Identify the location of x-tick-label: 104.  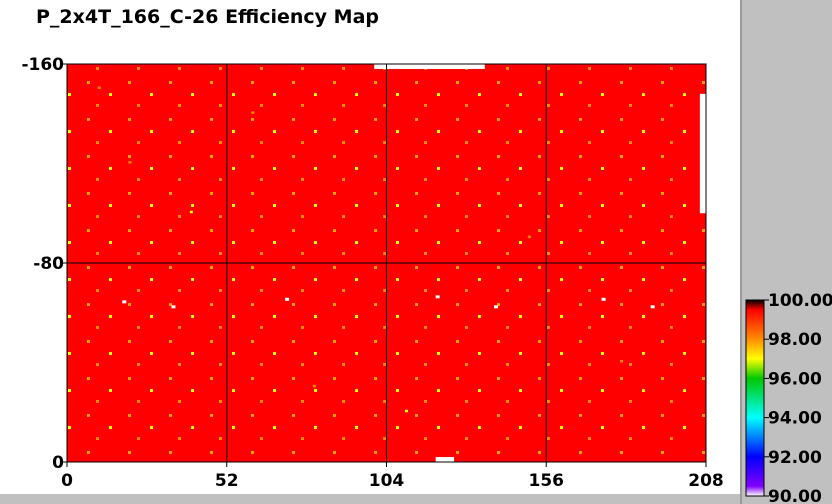
(387, 481).